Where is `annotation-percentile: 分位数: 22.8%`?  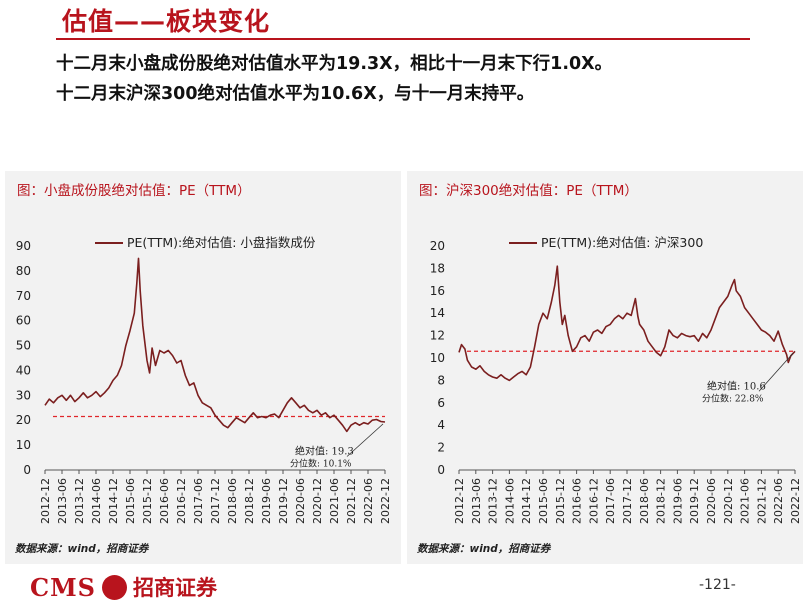
annotation-percentile: 分位数: 22.8% is located at coordinates (733, 398).